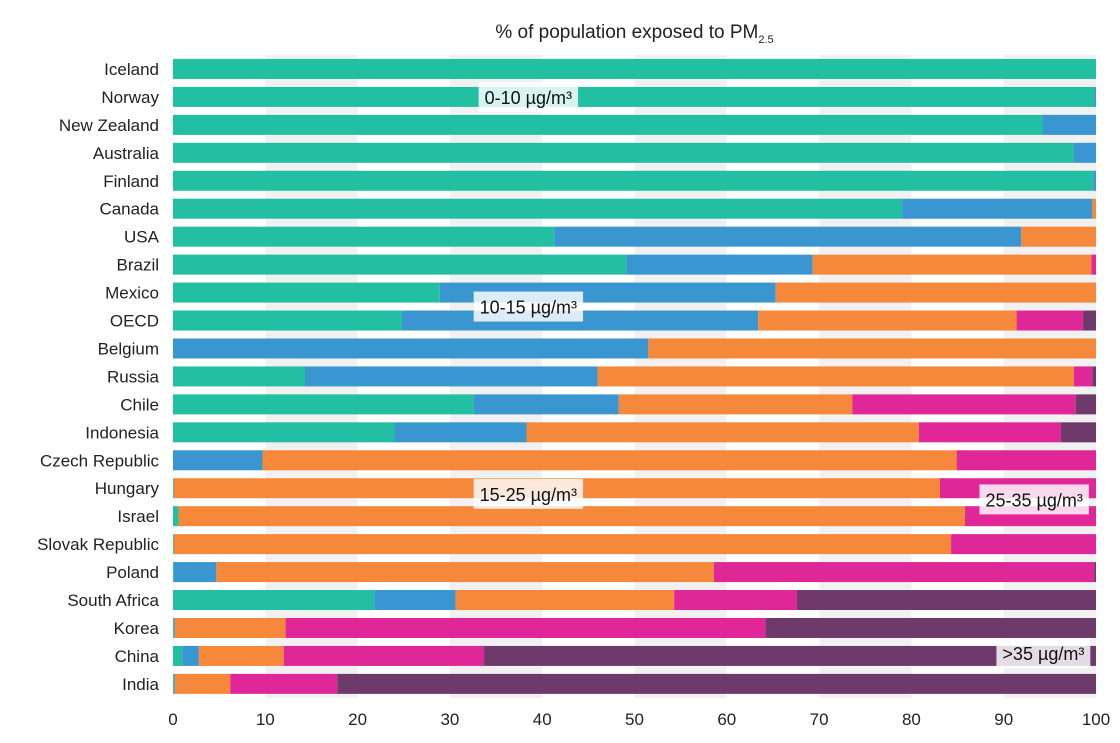 This screenshot has width=1120, height=743. What do you see at coordinates (113, 600) in the screenshot?
I see `category-label: South Africa` at bounding box center [113, 600].